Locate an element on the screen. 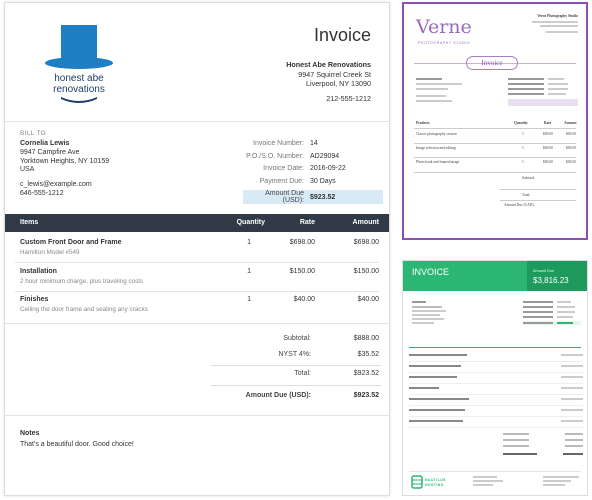 This screenshot has height=500, width=592. verne-col-quantity: Quantity is located at coordinates (521, 123).